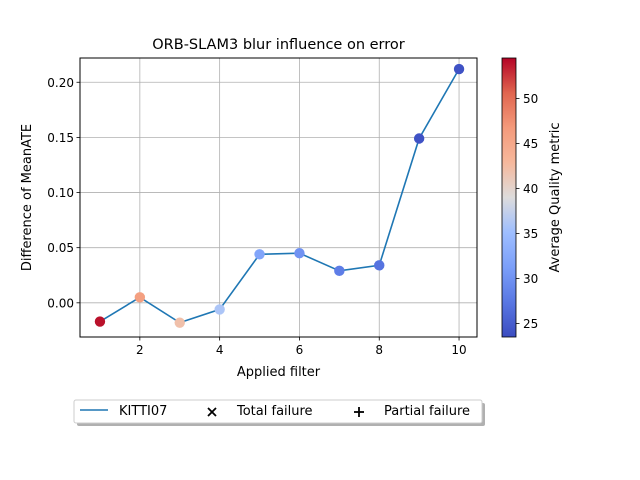 This screenshot has width=640, height=480. I want to click on y-tick-label: 0.05, so click(60, 248).